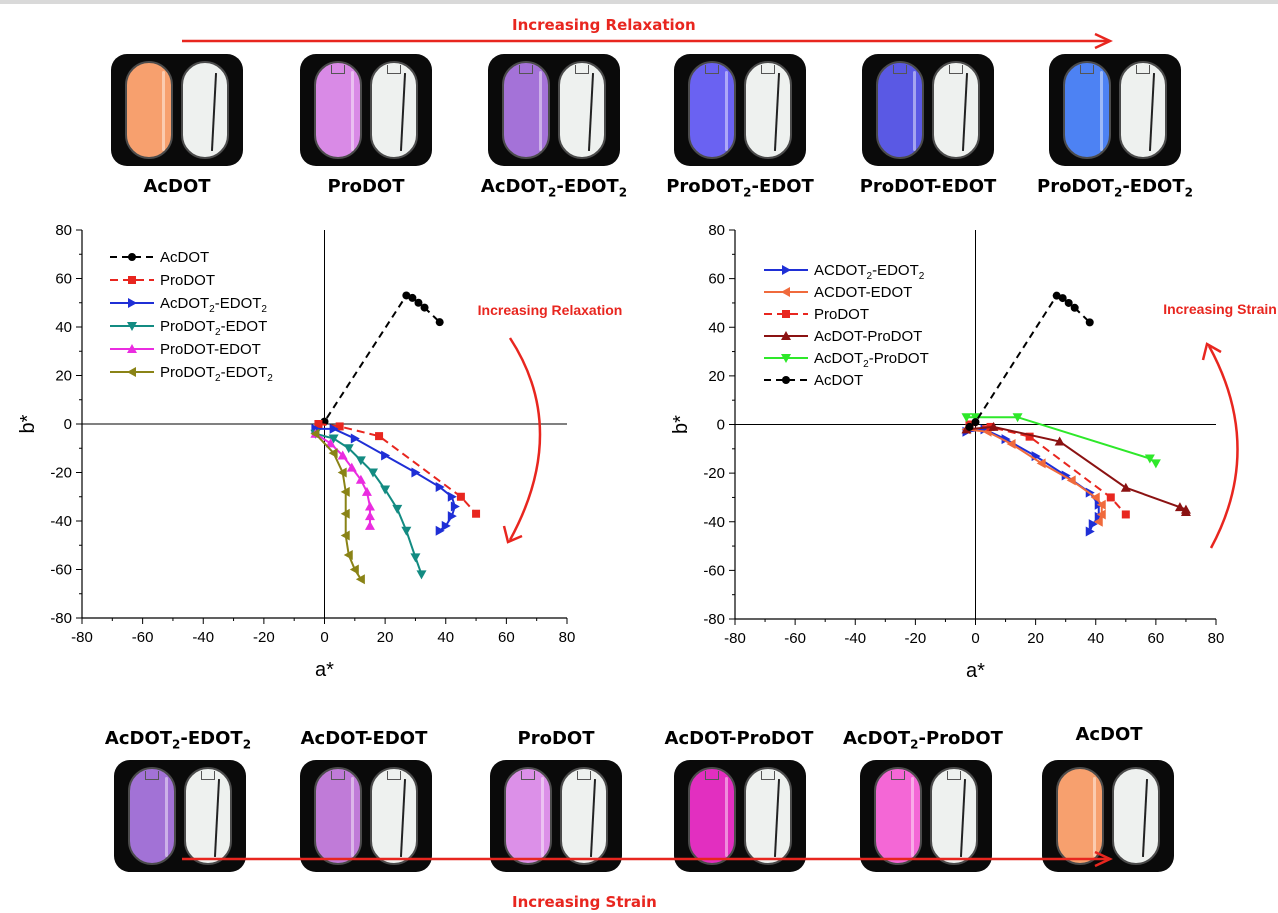 This screenshot has width=1278, height=913. Describe the element at coordinates (1220, 445) in the screenshot. I see `strain-curved-arrow` at that location.